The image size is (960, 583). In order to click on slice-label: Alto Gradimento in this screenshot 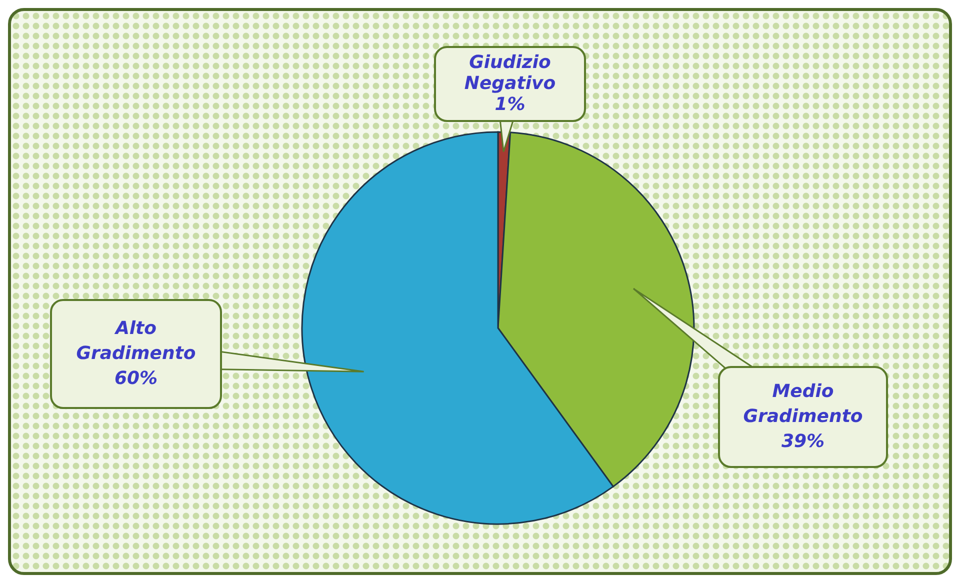, I will do `click(136, 341)`.